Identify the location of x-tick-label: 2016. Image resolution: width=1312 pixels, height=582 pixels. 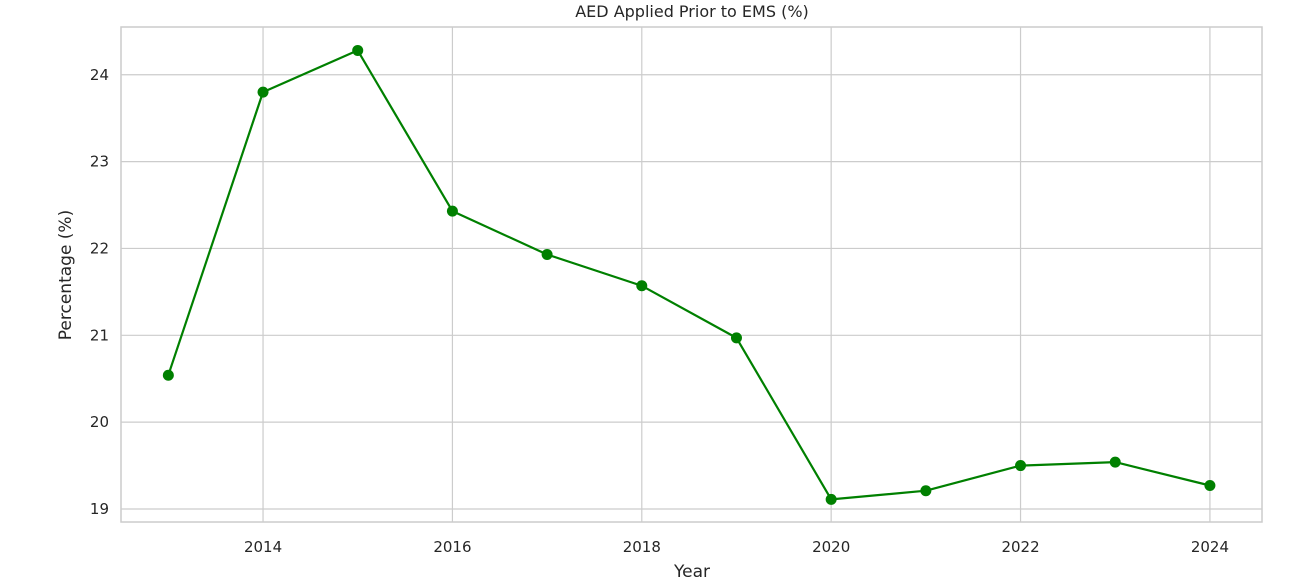
(452, 547).